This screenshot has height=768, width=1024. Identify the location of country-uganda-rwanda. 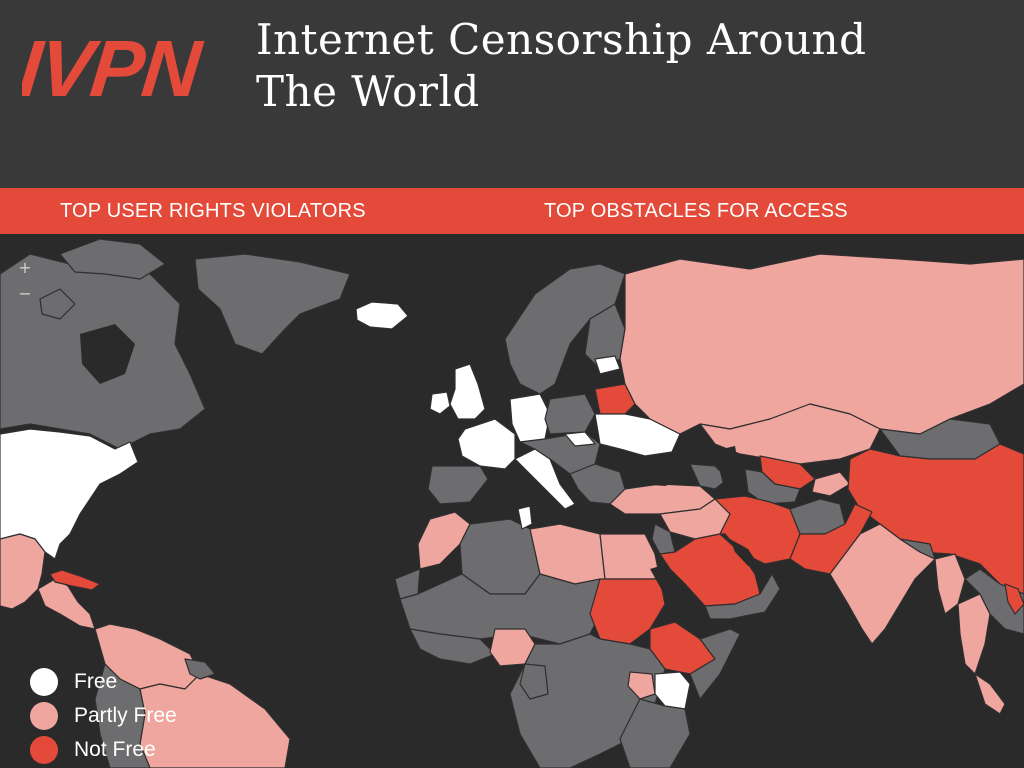
(641, 685).